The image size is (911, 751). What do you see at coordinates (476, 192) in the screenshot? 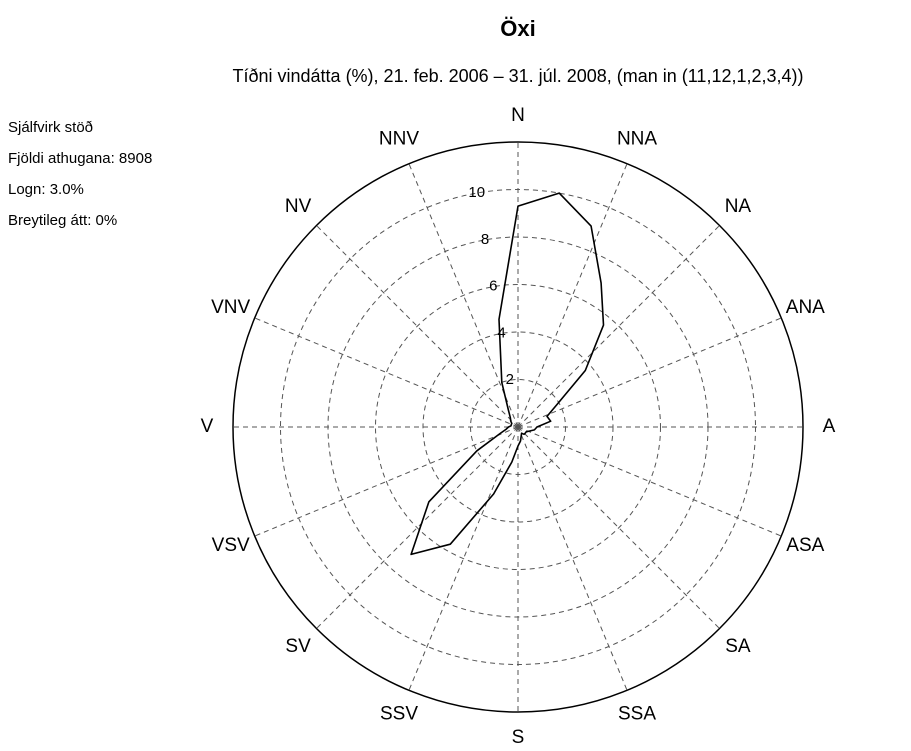
I see `r-tick-label: 10` at bounding box center [476, 192].